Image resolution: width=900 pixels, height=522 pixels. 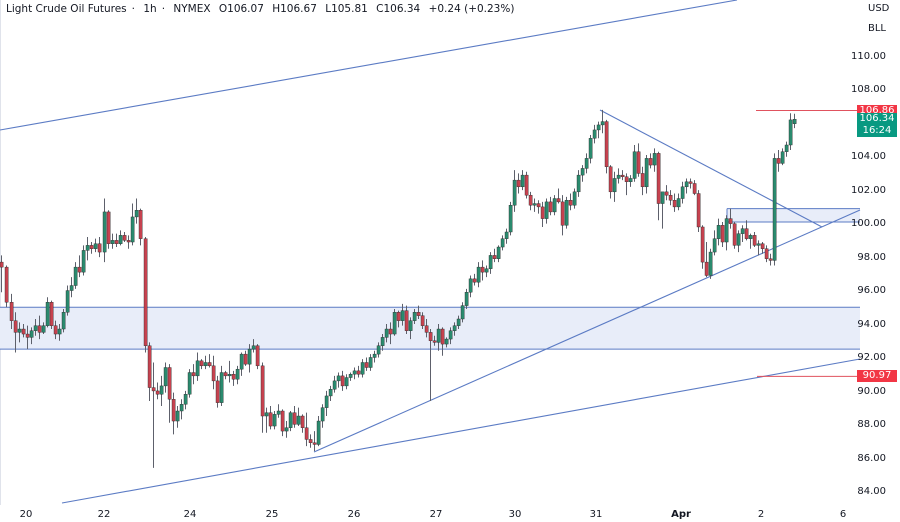 What do you see at coordinates (26, 514) in the screenshot?
I see `time-tick: 20` at bounding box center [26, 514].